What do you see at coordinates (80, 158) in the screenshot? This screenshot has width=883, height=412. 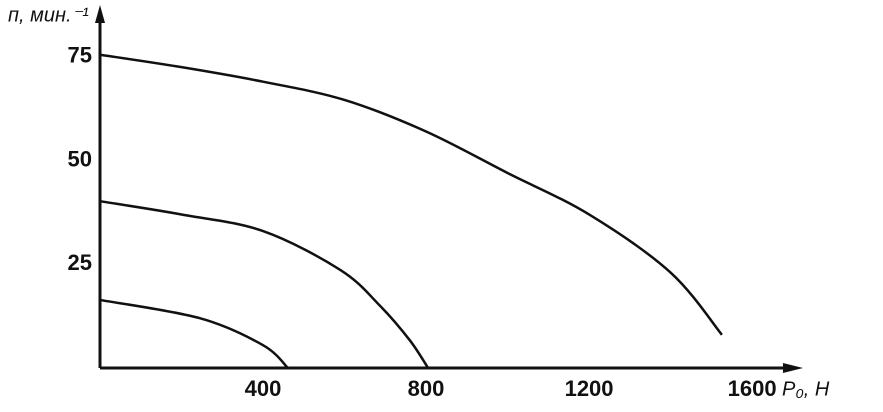 I see `y-tick-label: 50` at bounding box center [80, 158].